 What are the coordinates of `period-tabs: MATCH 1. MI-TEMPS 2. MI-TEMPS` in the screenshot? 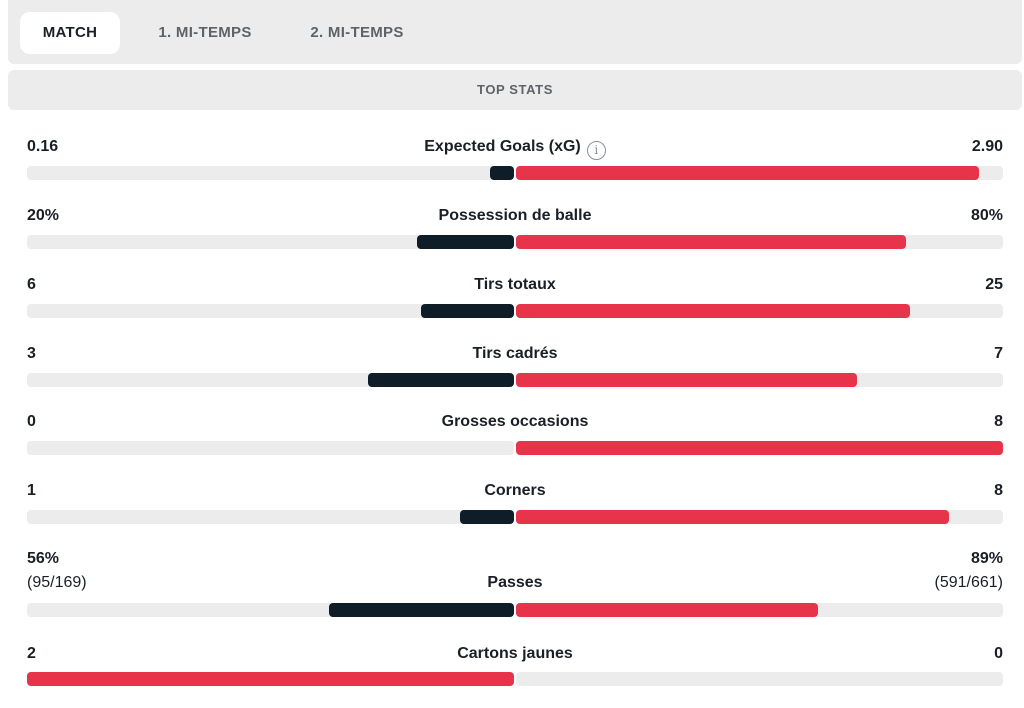 It's located at (515, 32).